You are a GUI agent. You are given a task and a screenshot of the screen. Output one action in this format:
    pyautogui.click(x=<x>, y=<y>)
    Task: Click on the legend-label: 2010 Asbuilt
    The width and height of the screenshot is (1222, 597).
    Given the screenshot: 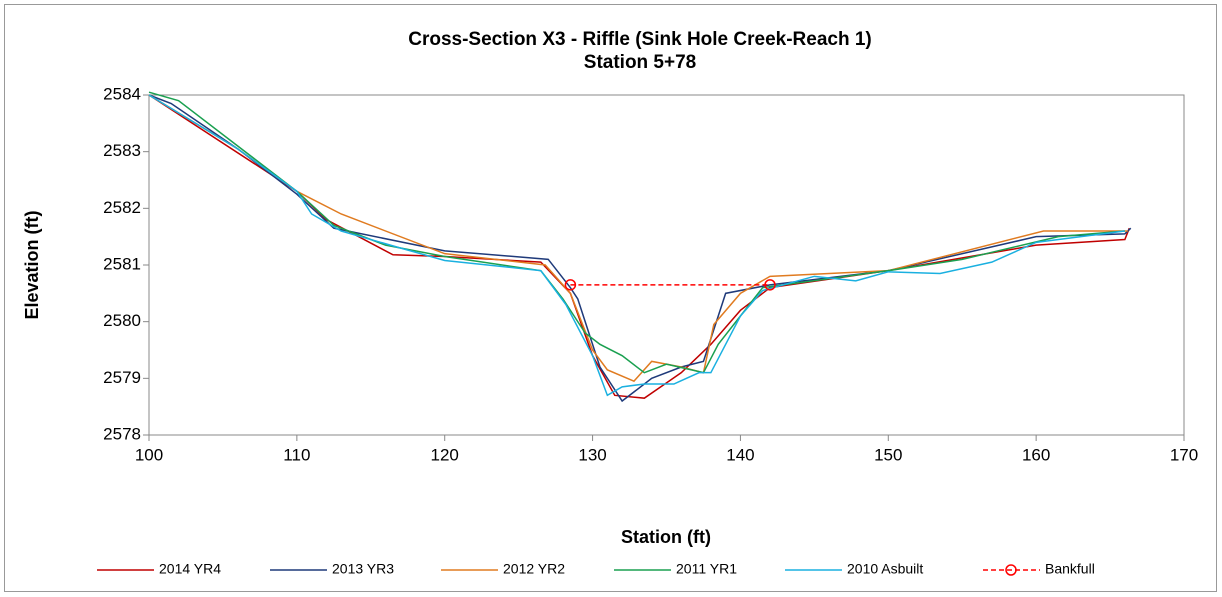 What is the action you would take?
    pyautogui.click(x=885, y=569)
    